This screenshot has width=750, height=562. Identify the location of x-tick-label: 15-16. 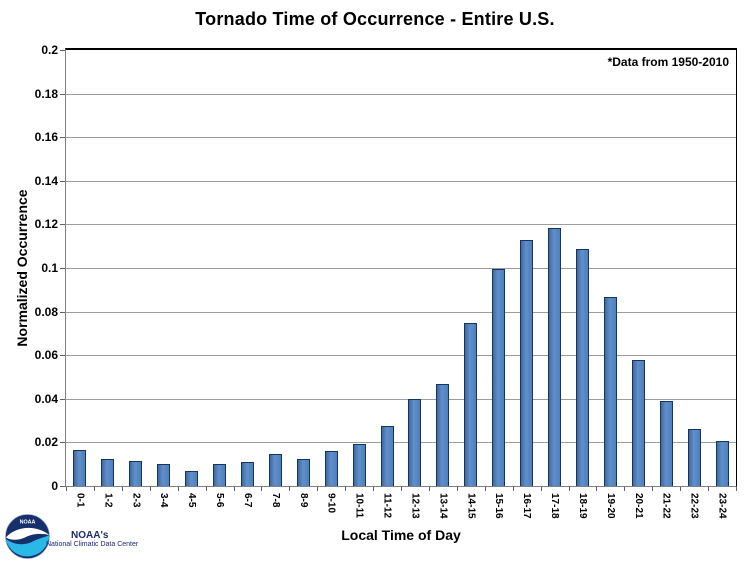
(499, 506).